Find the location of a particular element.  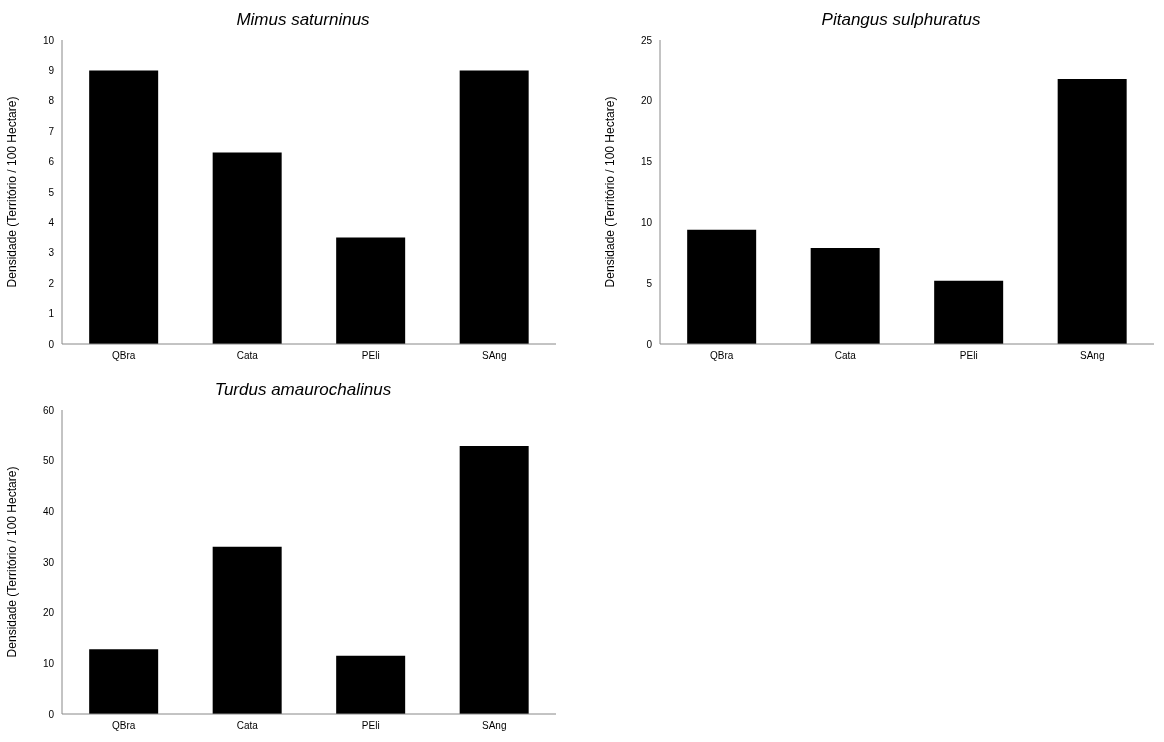

y-tick-label: 8 is located at coordinates (51, 101).